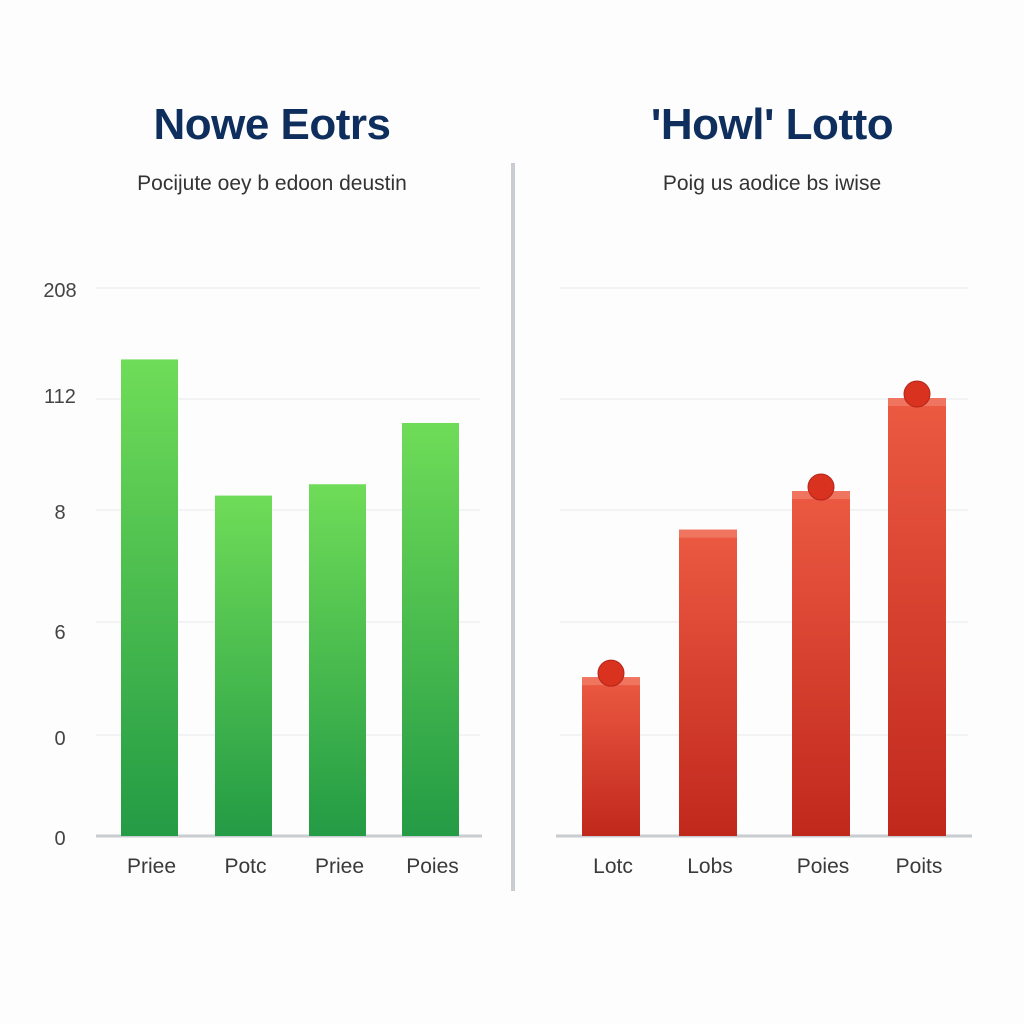 The image size is (1024, 1024). What do you see at coordinates (59, 513) in the screenshot?
I see `left-y-tick-label: 8` at bounding box center [59, 513].